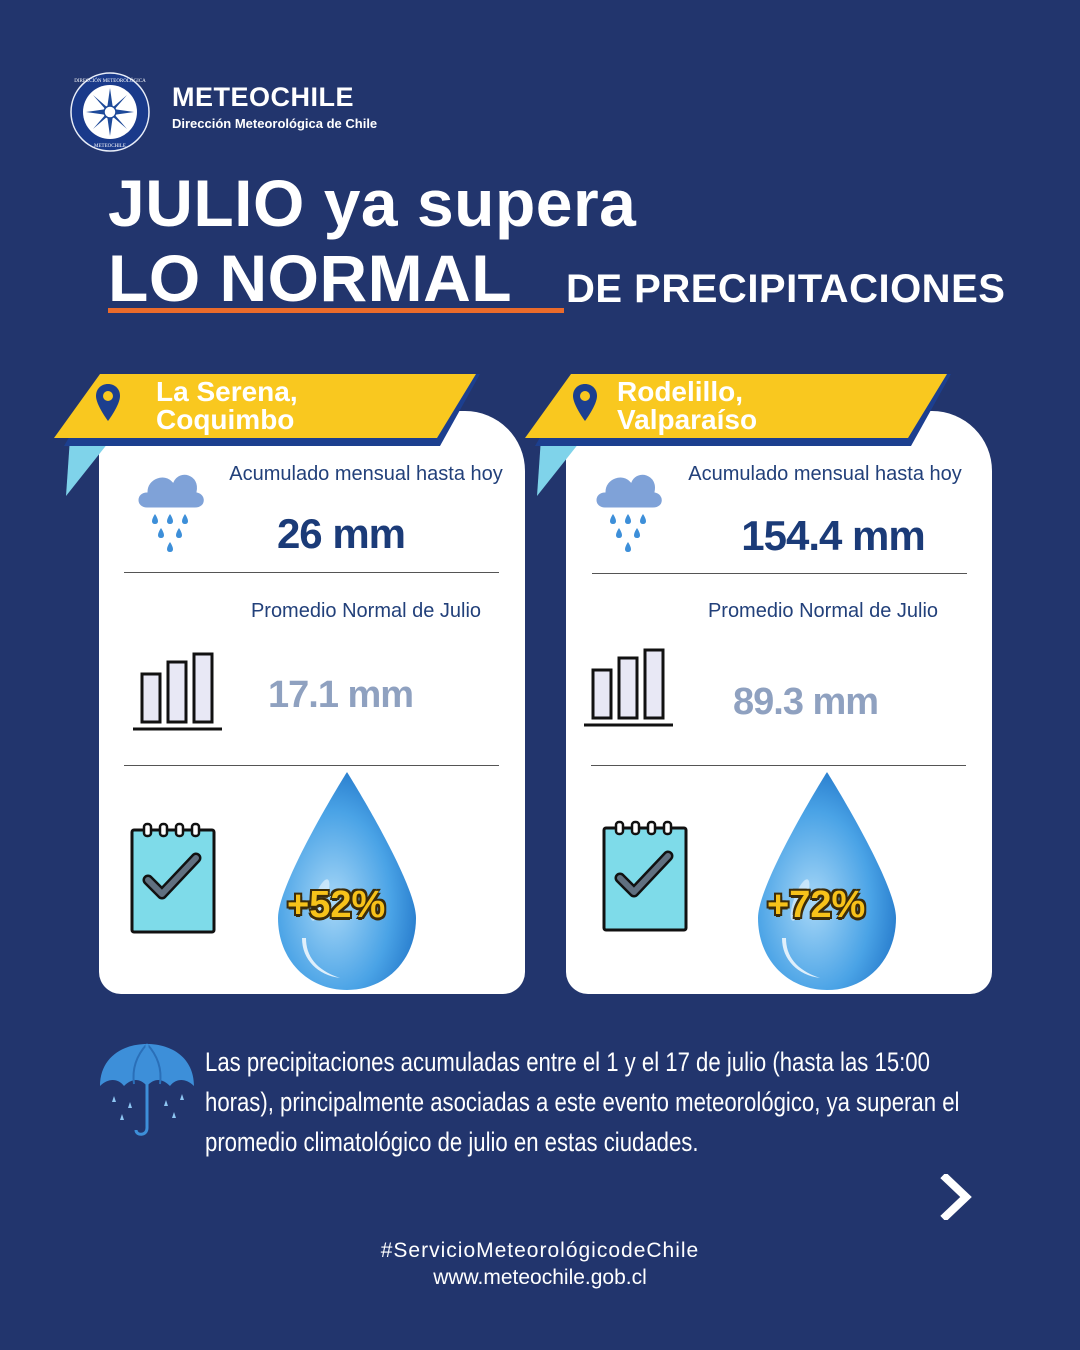  I want to click on umbrella-icon, so click(147, 1089).